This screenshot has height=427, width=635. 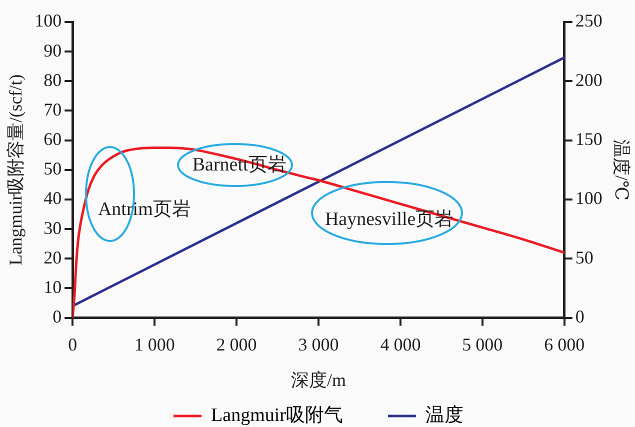 What do you see at coordinates (53, 286) in the screenshot?
I see `y-tick-label: 10` at bounding box center [53, 286].